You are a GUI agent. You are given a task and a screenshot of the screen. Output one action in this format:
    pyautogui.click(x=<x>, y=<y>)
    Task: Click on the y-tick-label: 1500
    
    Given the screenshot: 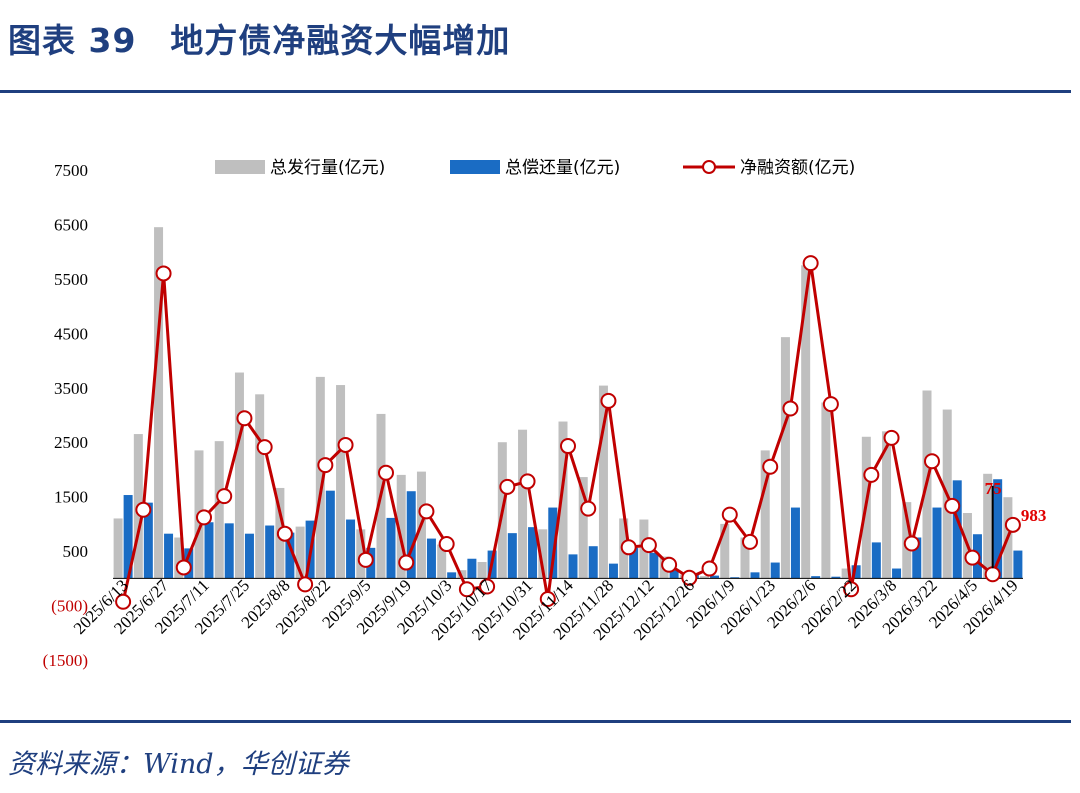 What is the action you would take?
    pyautogui.click(x=71, y=497)
    